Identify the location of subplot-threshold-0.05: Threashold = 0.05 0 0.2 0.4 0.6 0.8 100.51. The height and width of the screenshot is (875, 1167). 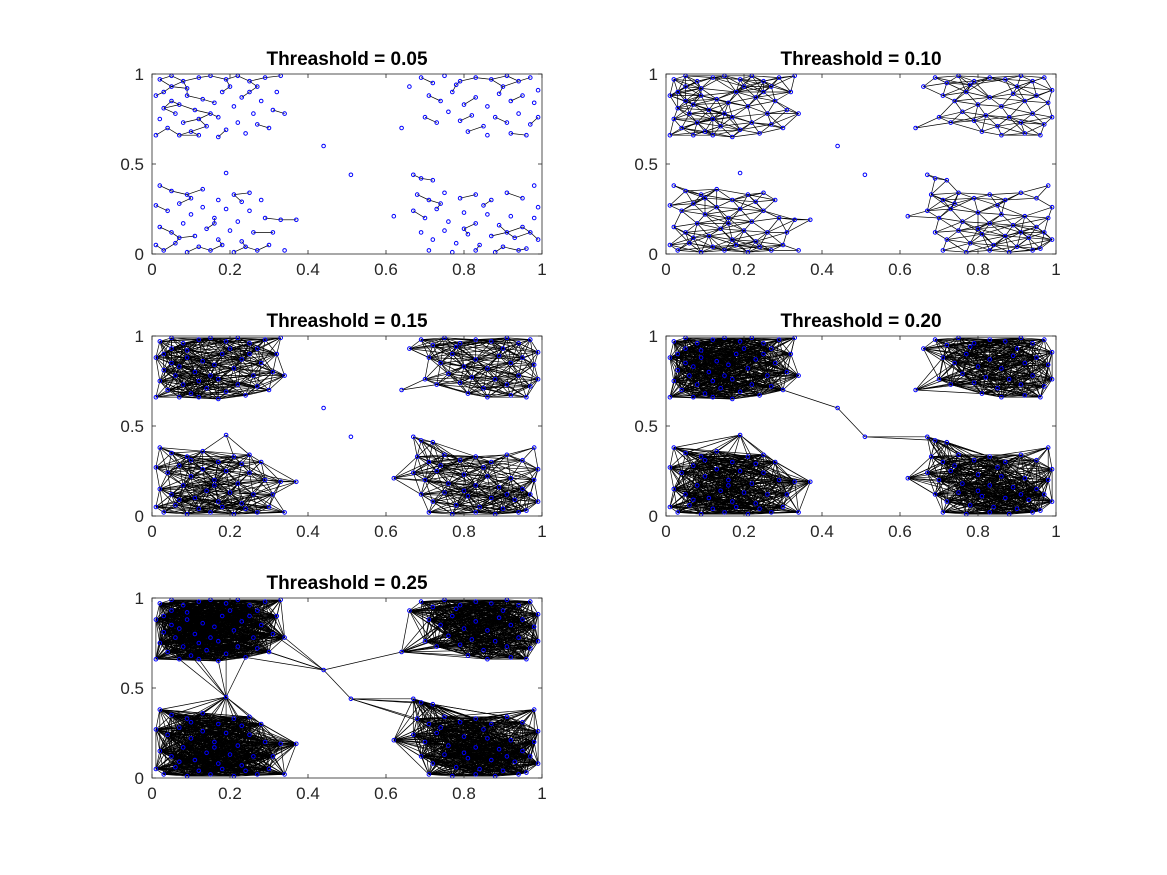
(333, 164).